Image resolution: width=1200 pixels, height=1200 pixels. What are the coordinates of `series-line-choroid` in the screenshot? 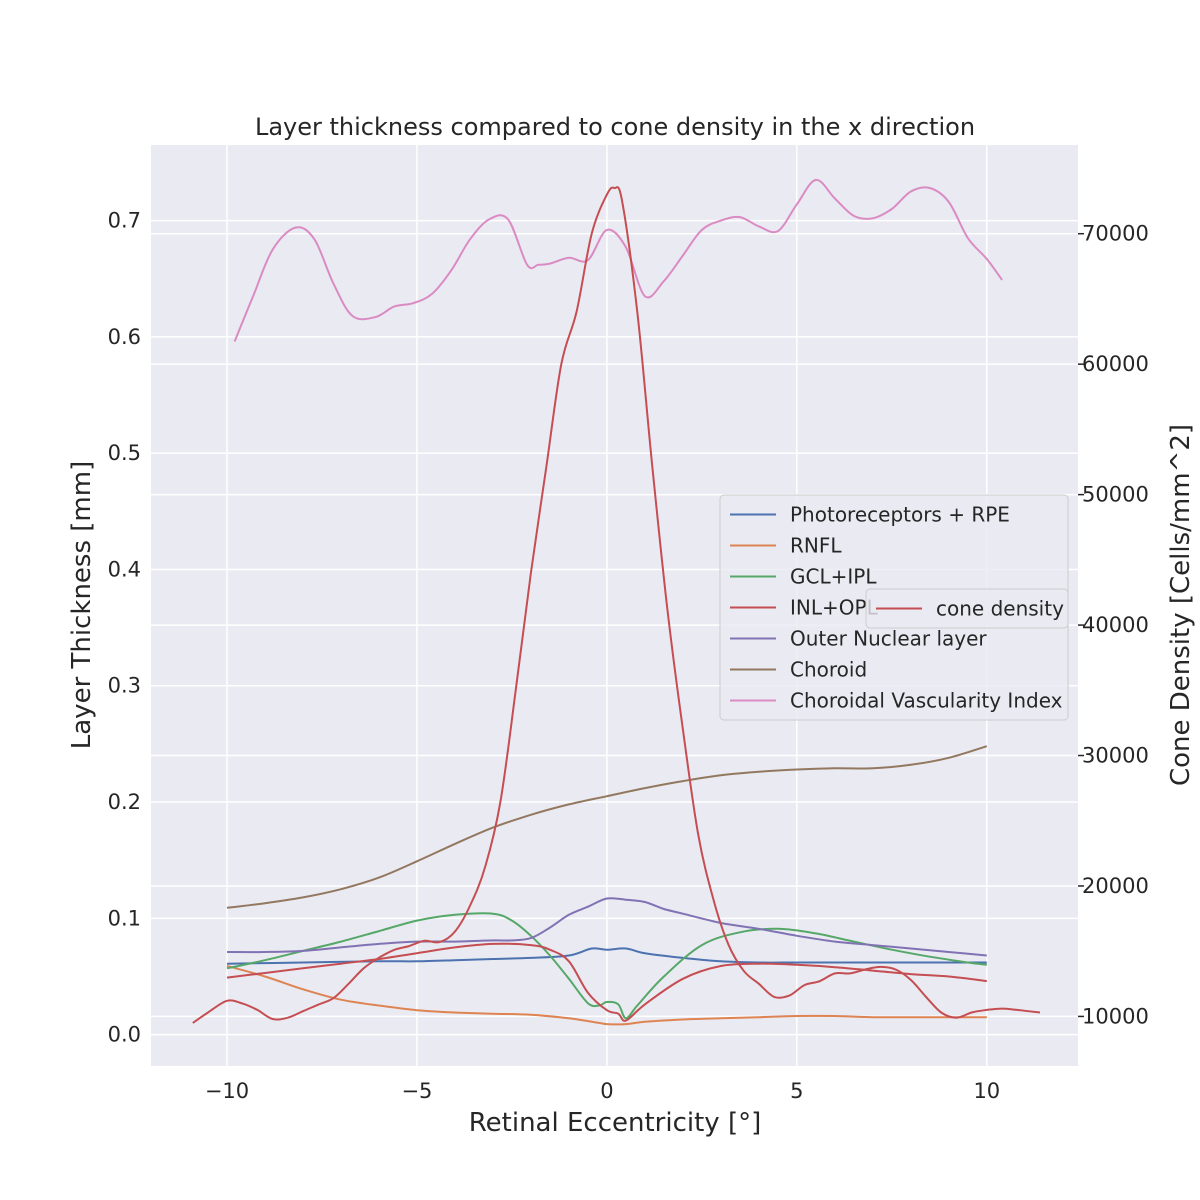 It's located at (607, 827).